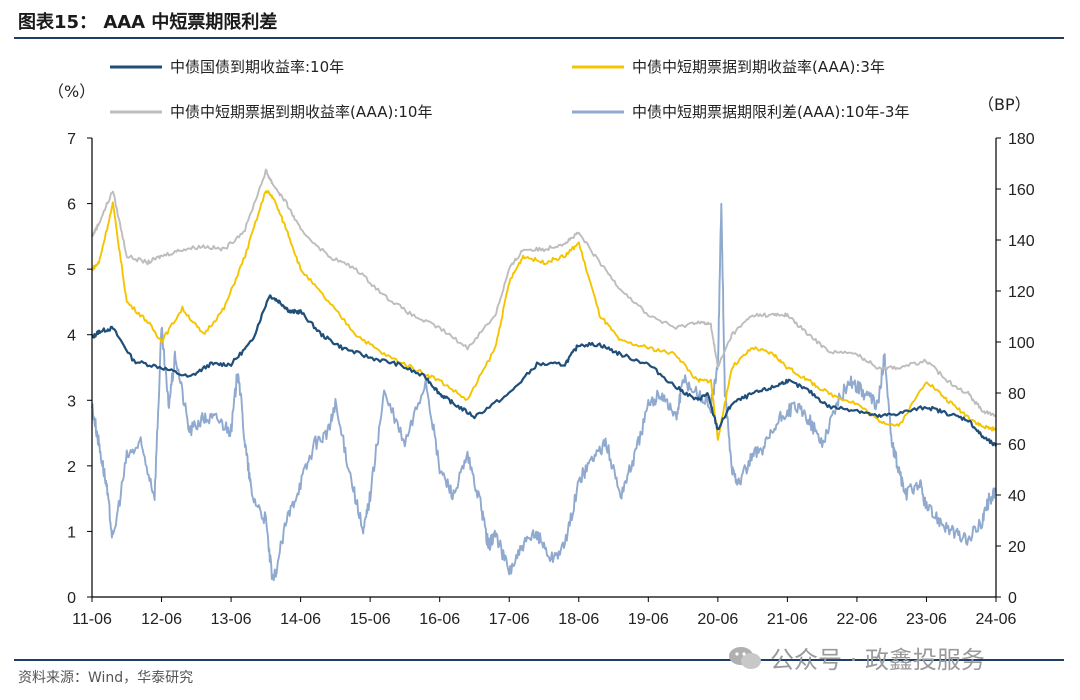 This screenshot has width=1080, height=700. What do you see at coordinates (439, 619) in the screenshot?
I see `x-tick-label: 16-06` at bounding box center [439, 619].